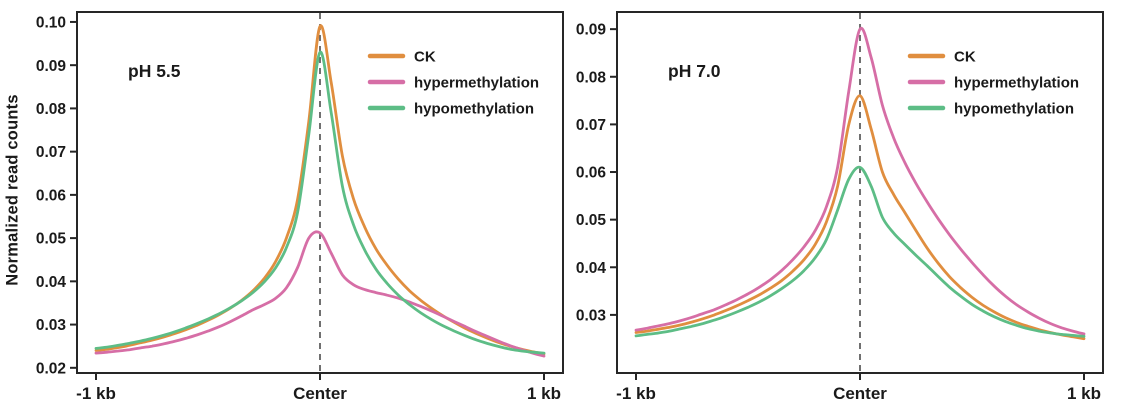 The image size is (1145, 407). What do you see at coordinates (320, 294) in the screenshot?
I see `series-line-hypermethylation` at bounding box center [320, 294].